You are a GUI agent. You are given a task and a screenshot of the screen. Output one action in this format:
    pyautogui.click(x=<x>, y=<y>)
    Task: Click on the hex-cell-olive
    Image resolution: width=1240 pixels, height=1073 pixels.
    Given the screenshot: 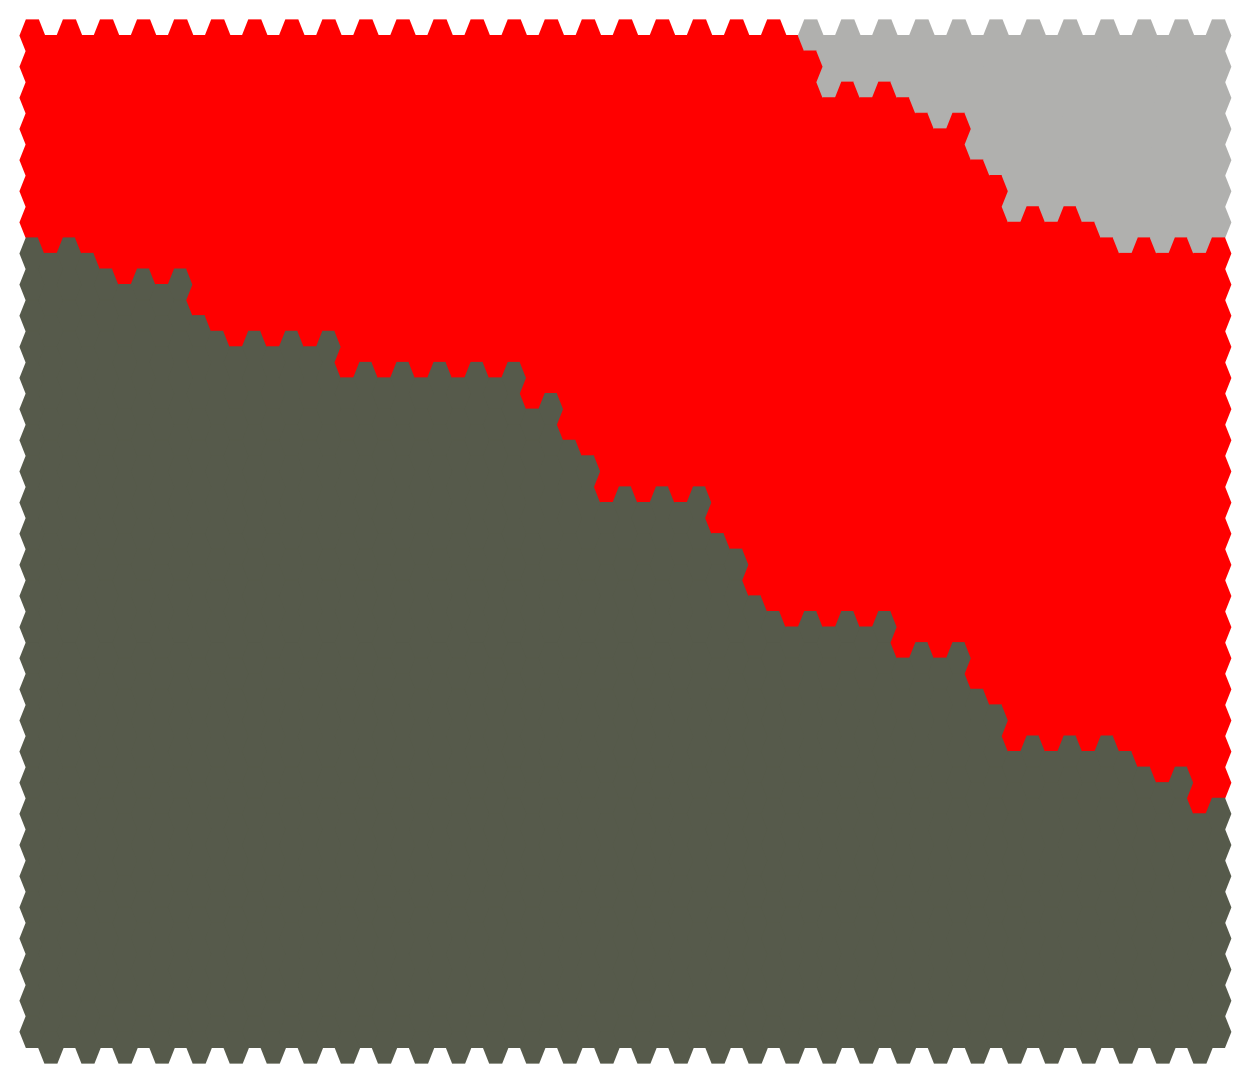 What is the action you would take?
    pyautogui.click(x=1218, y=1032)
    